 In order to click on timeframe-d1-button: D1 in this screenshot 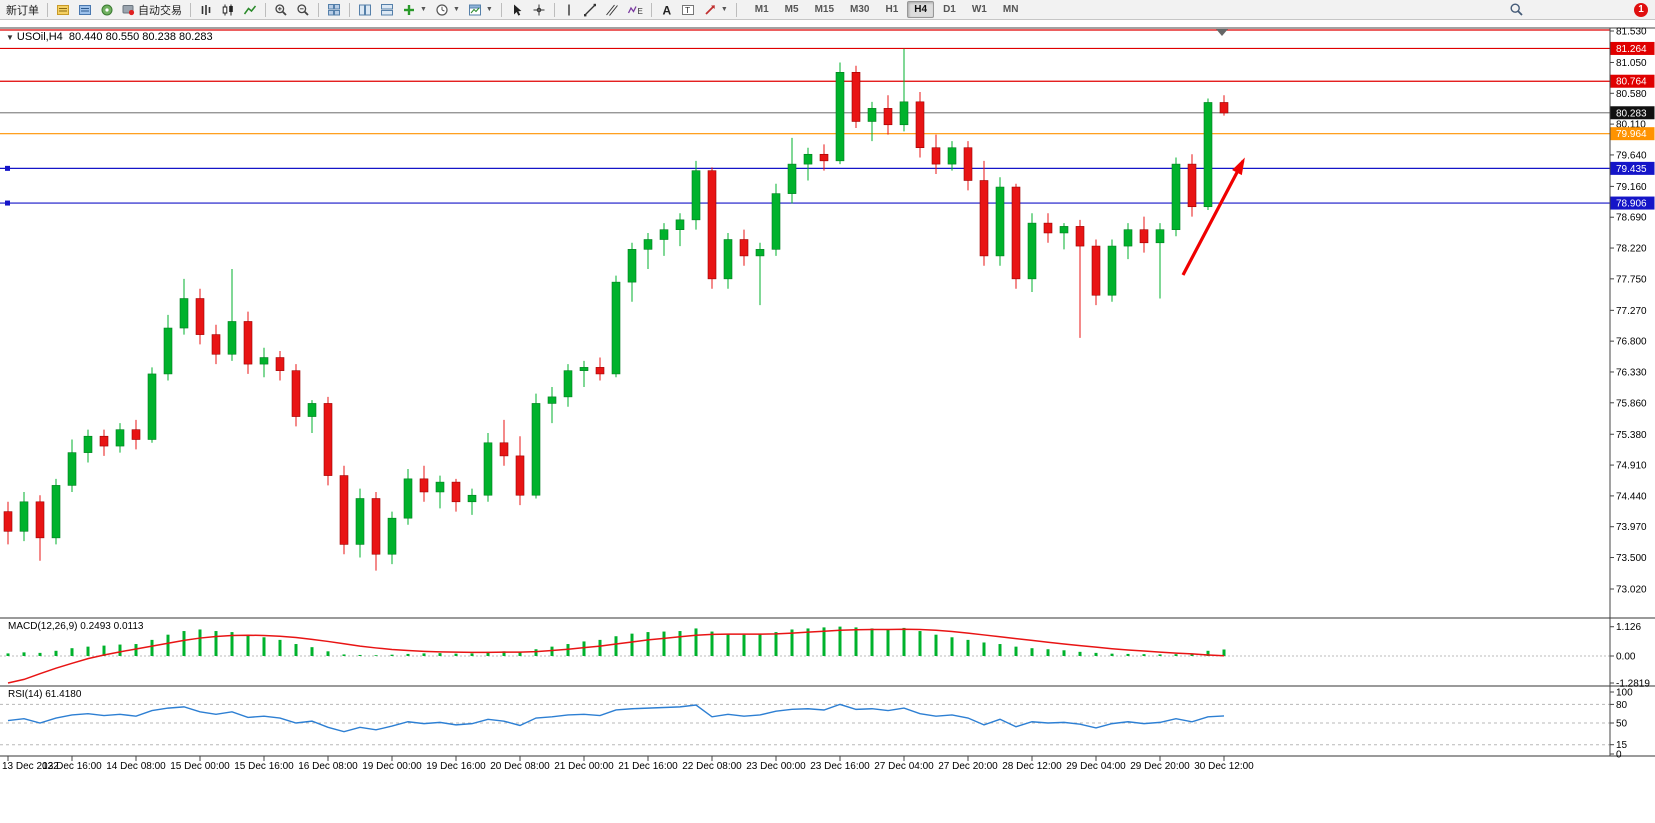, I will do `click(949, 9)`.